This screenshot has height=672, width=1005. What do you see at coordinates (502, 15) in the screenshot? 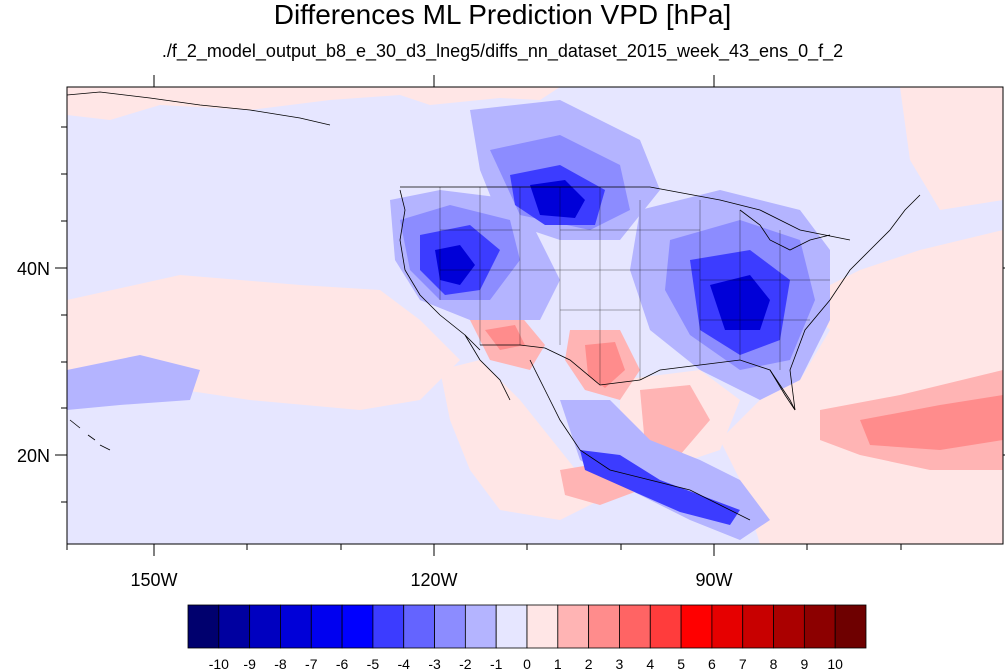
I see `map-title: Differences ML Prediction VPD [hPa]` at bounding box center [502, 15].